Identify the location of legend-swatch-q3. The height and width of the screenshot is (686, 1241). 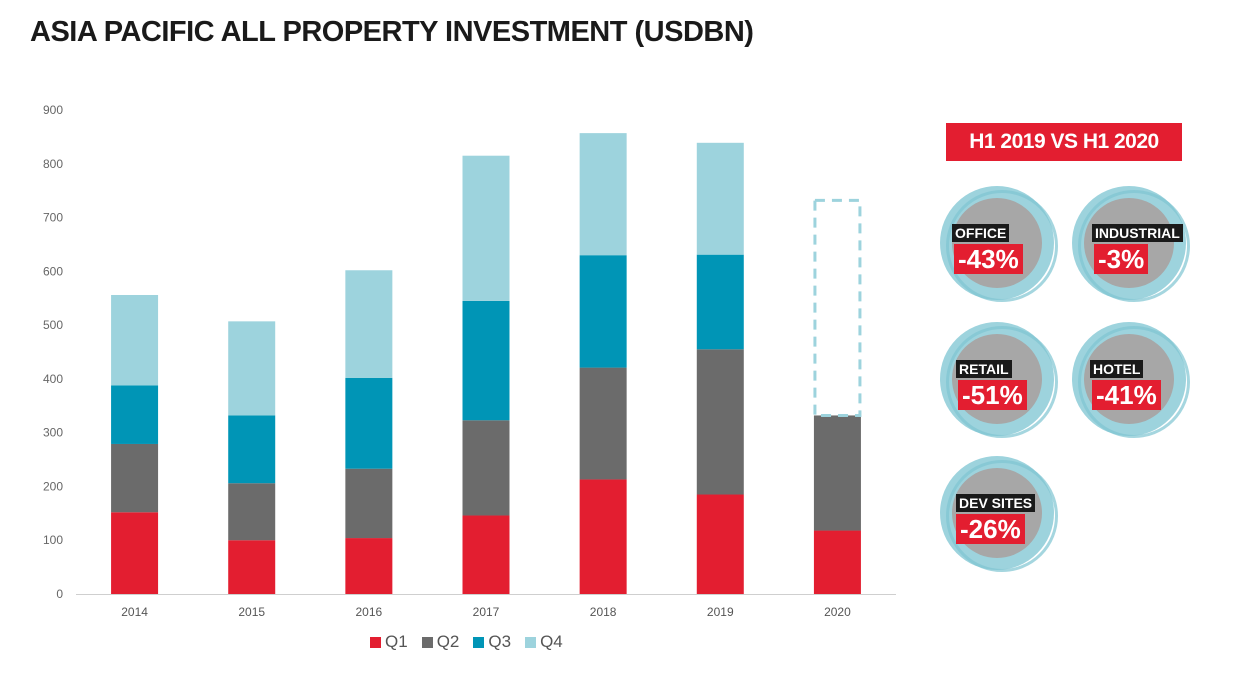
(479, 642).